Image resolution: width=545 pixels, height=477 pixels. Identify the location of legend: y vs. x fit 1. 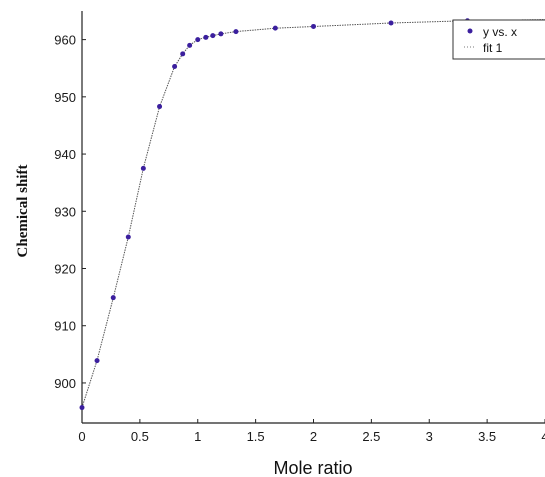
(498, 39).